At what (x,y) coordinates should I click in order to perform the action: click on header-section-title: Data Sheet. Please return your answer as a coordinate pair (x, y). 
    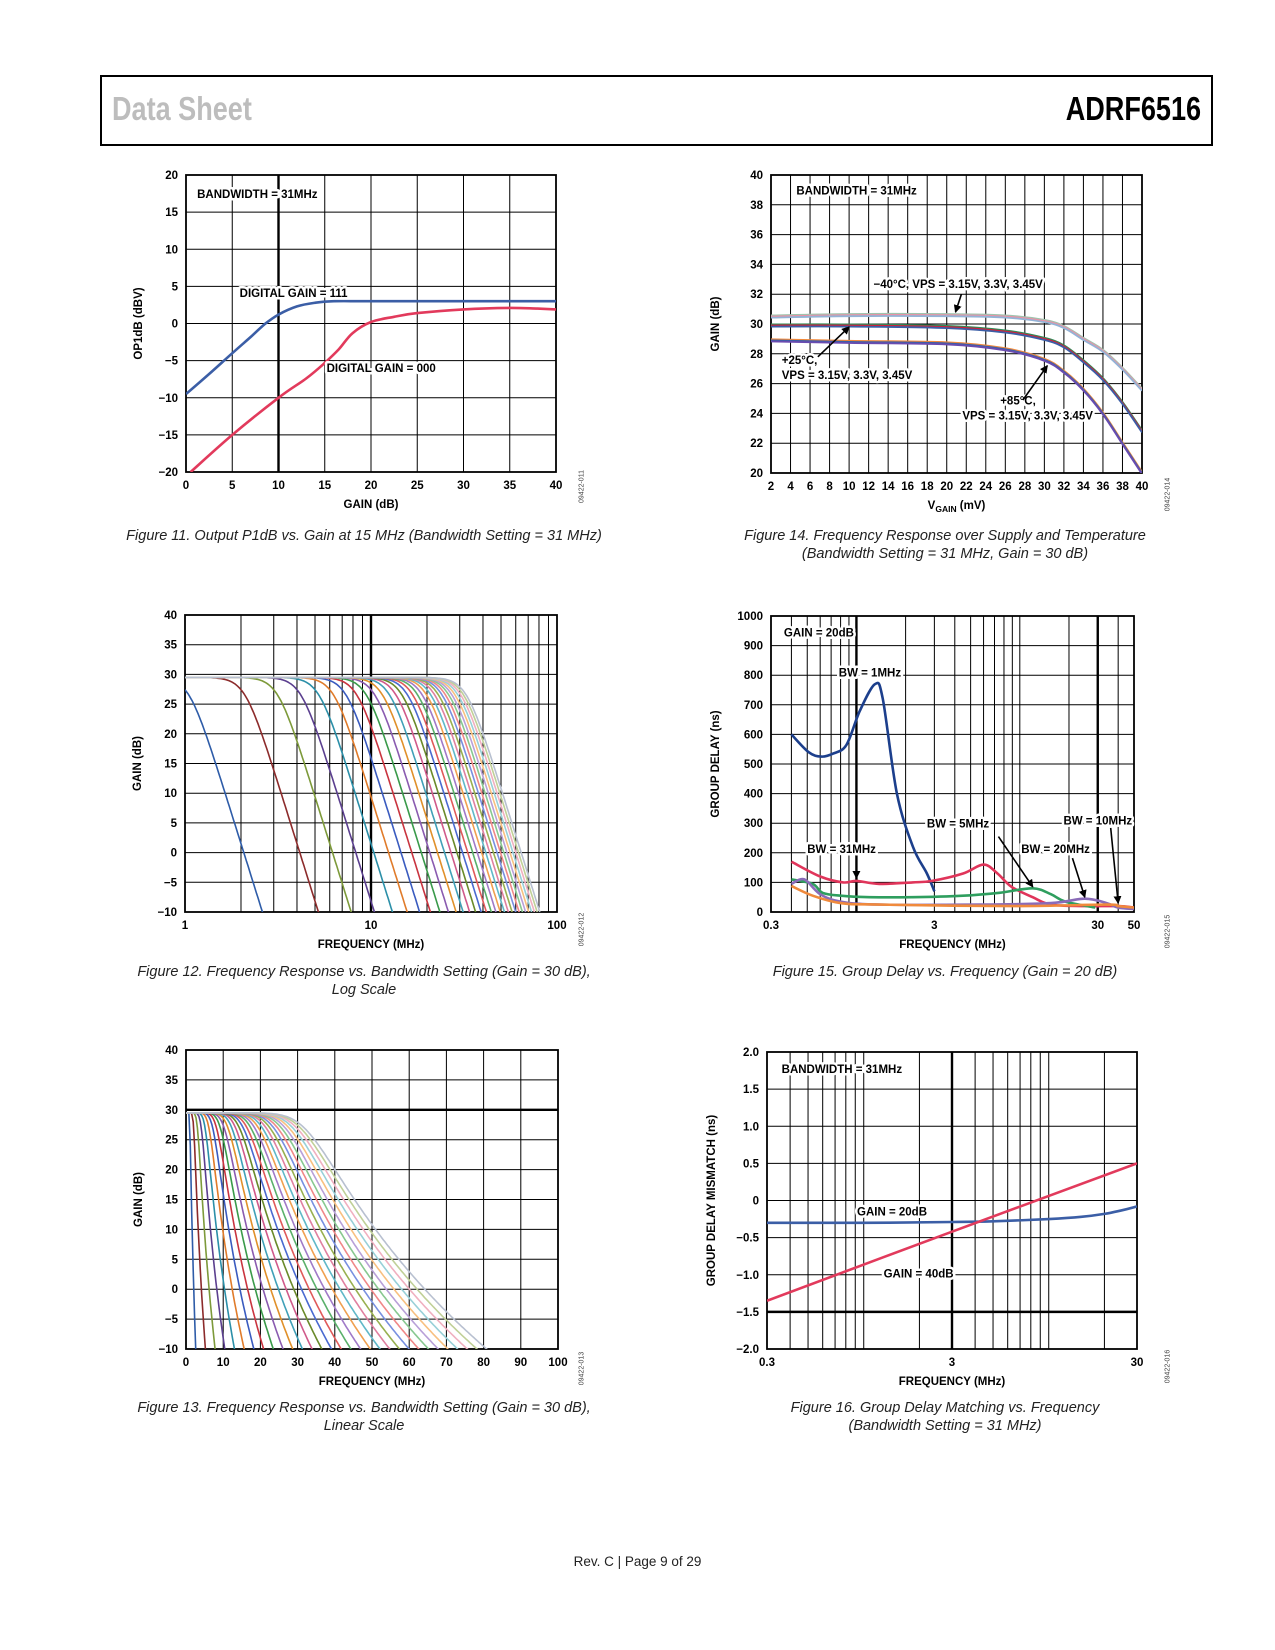
    Looking at the image, I should click on (182, 108).